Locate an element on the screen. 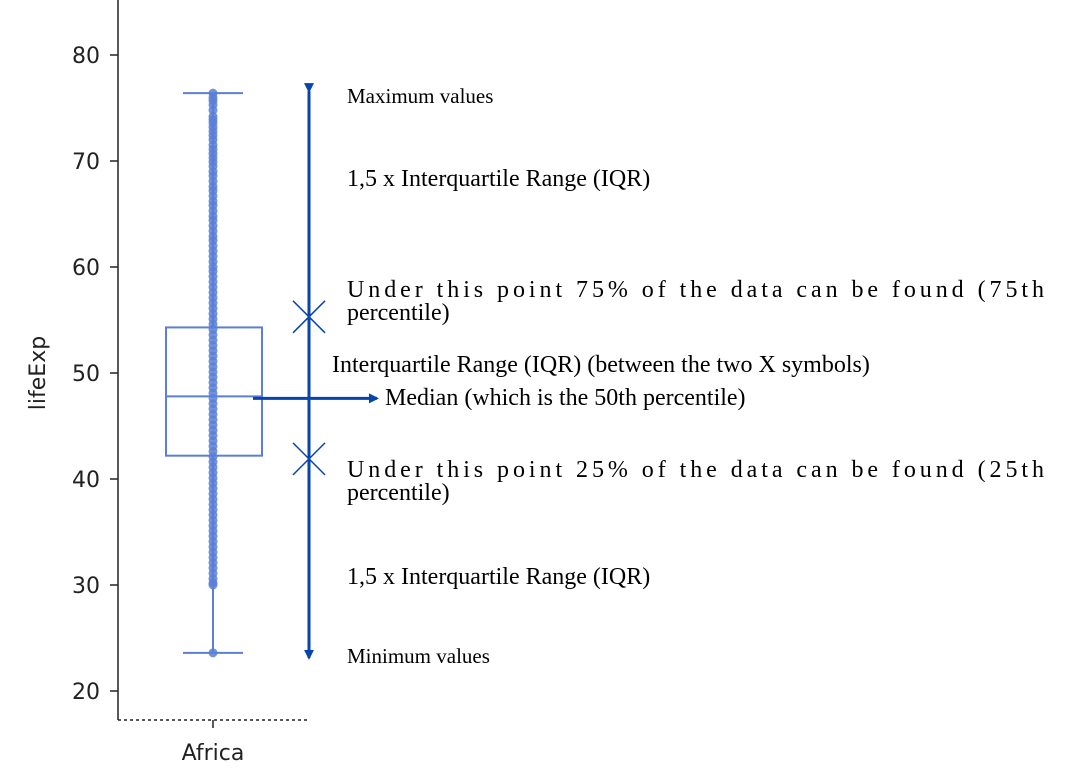 This screenshot has height=768, width=1080. y-axis-title: lifeExp is located at coordinates (38, 373).